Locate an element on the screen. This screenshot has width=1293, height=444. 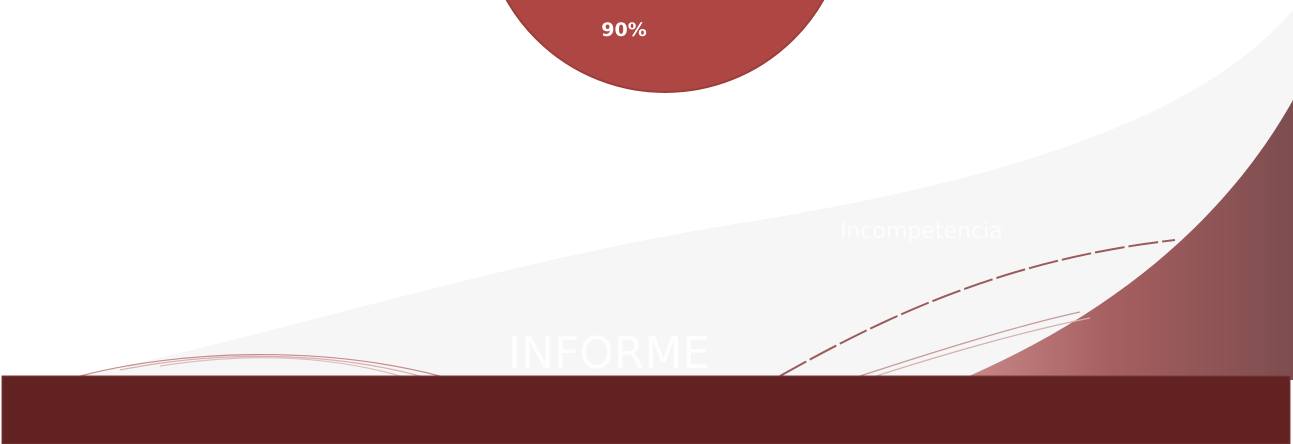
subtitle: Incompetencia is located at coordinates (921, 231).